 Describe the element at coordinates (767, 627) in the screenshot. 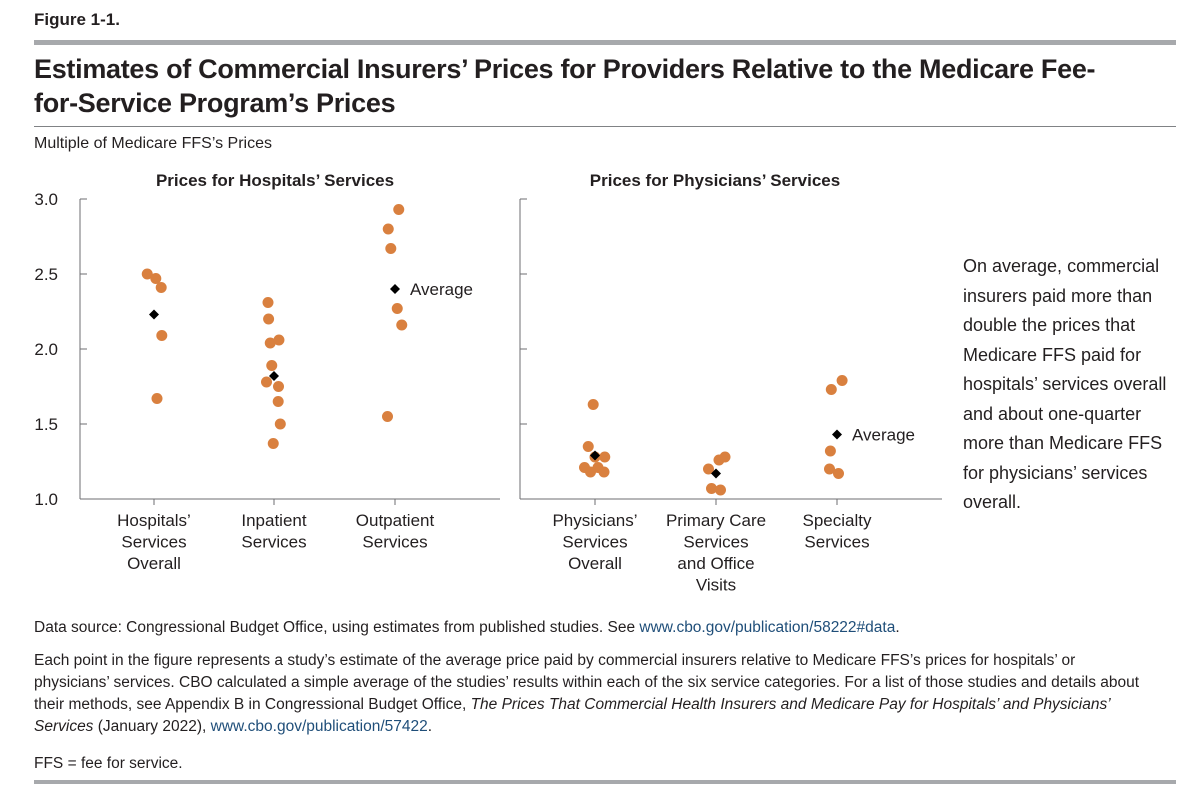

I see `data-source-link: www.cbo.gov/publication/58222#data` at that location.